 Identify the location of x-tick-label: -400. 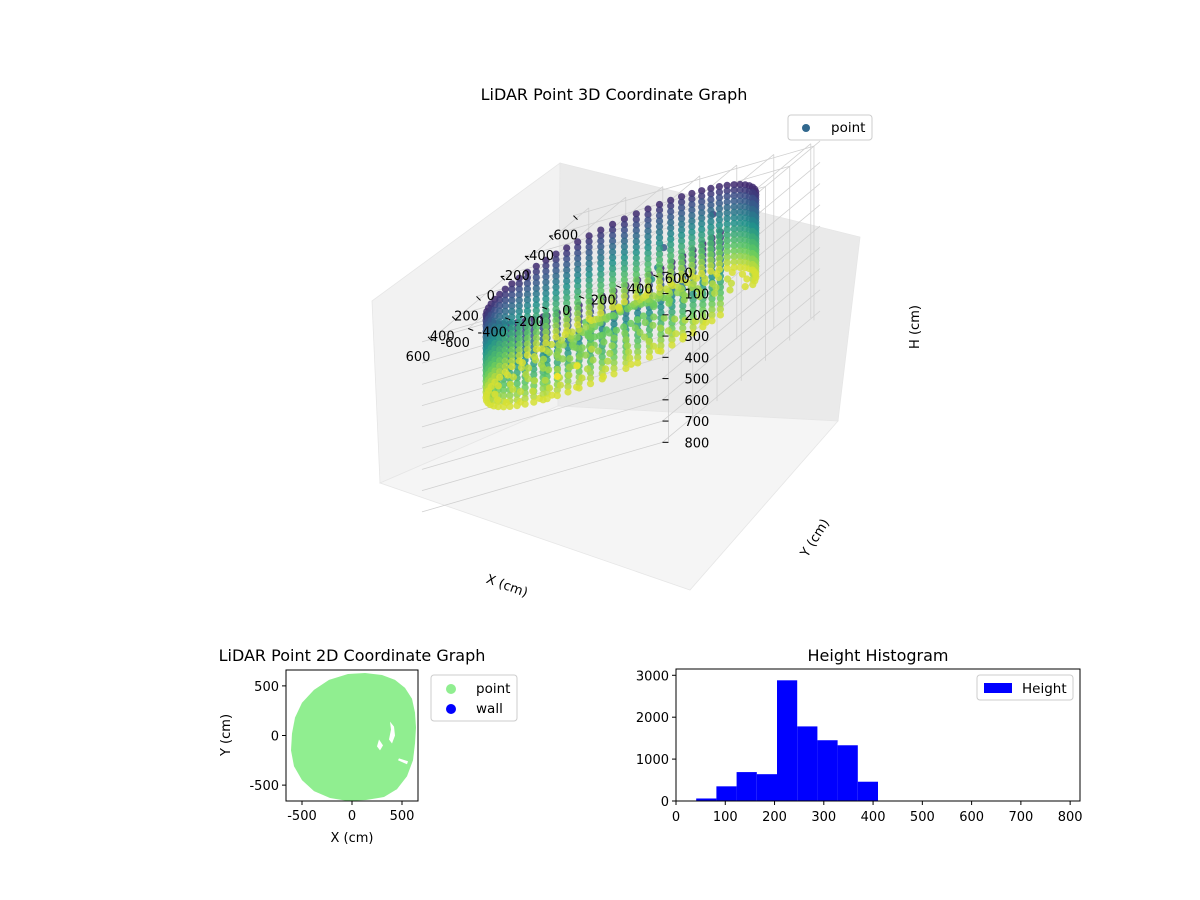
(539, 256).